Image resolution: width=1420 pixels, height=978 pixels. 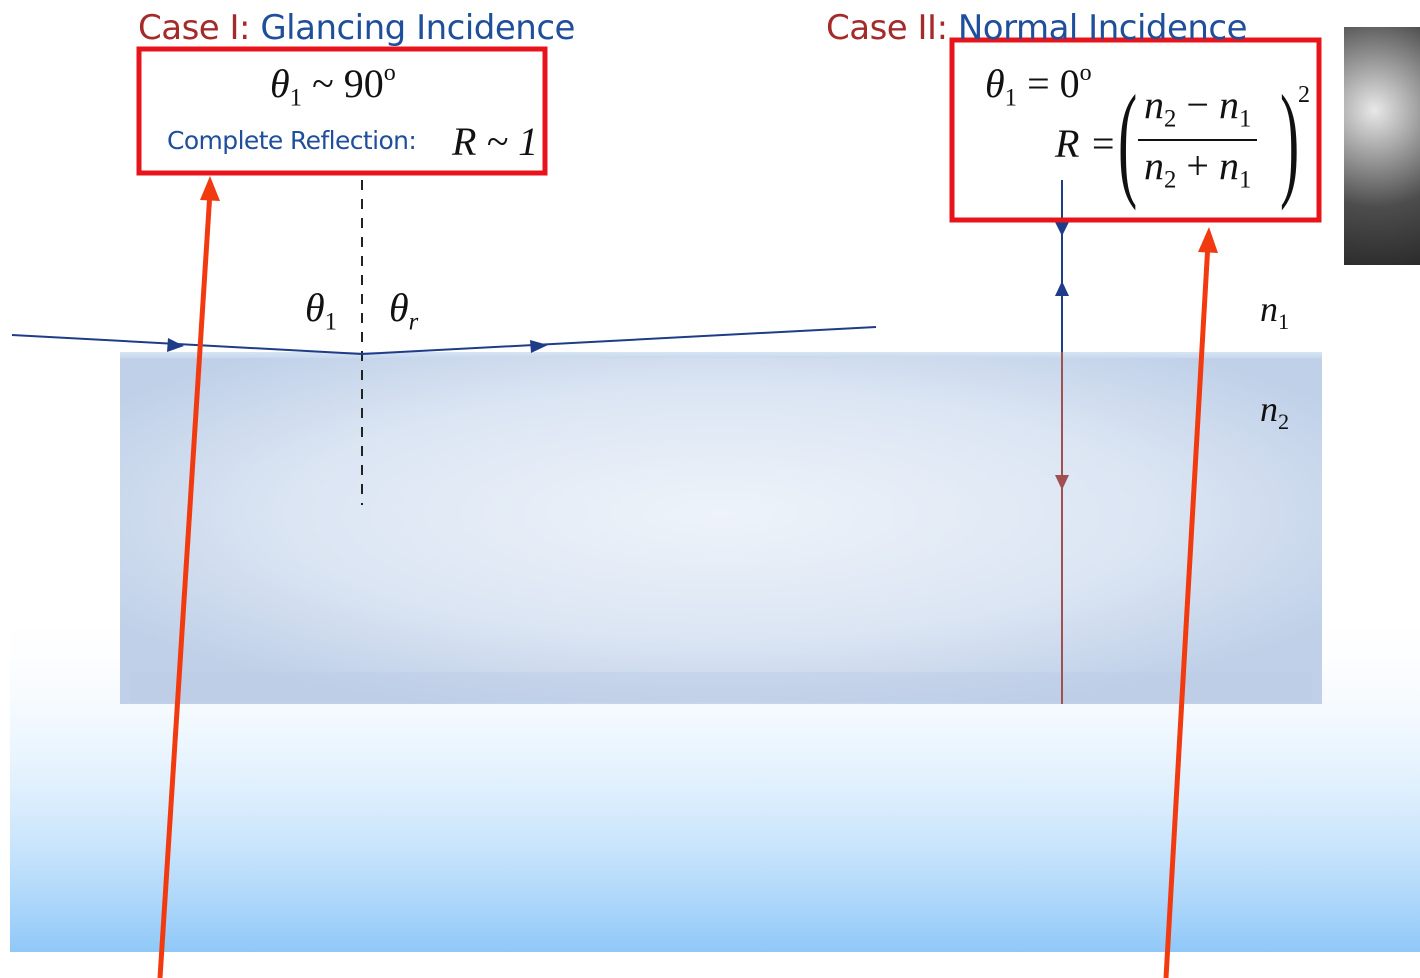 I want to click on case1-condition: θ1 ~ 90o, so click(x=333, y=86).